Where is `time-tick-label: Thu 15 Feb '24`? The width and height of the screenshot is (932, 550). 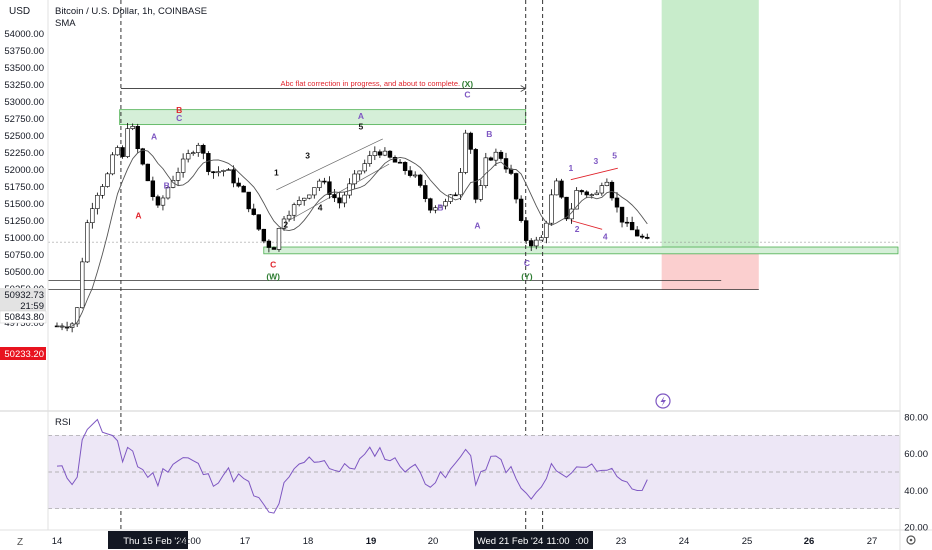
time-tick-label: Thu 15 Feb '24 is located at coordinates (155, 541).